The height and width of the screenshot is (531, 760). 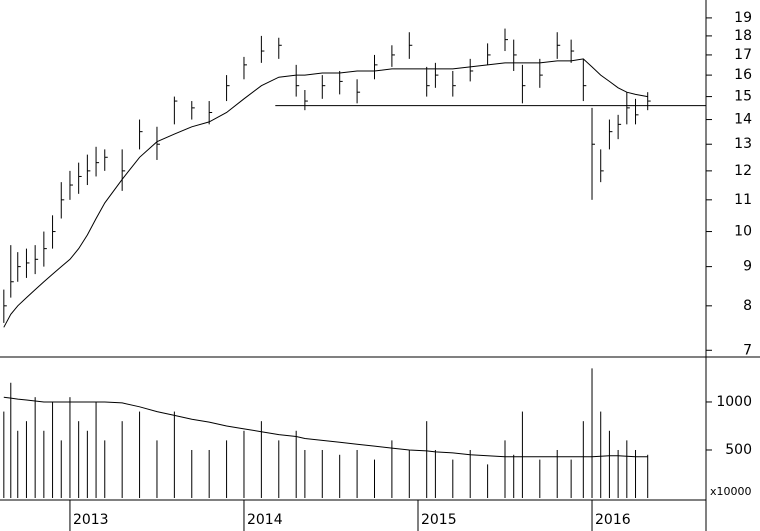 What do you see at coordinates (743, 97) in the screenshot?
I see `y-tick-label: 15` at bounding box center [743, 97].